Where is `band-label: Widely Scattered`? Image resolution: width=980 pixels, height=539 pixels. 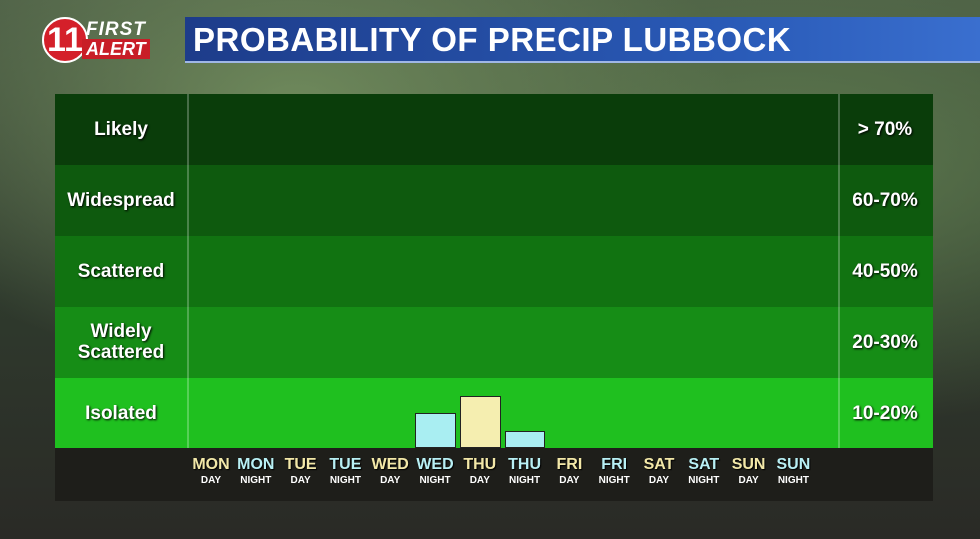 band-label: Widely Scattered is located at coordinates (121, 342).